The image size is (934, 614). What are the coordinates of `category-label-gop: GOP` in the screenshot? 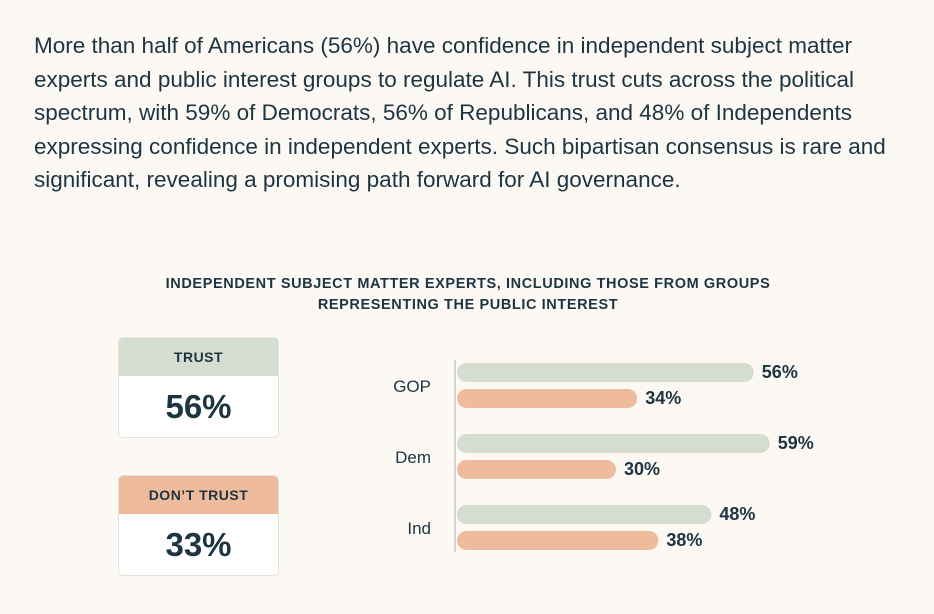 It's located at (412, 386).